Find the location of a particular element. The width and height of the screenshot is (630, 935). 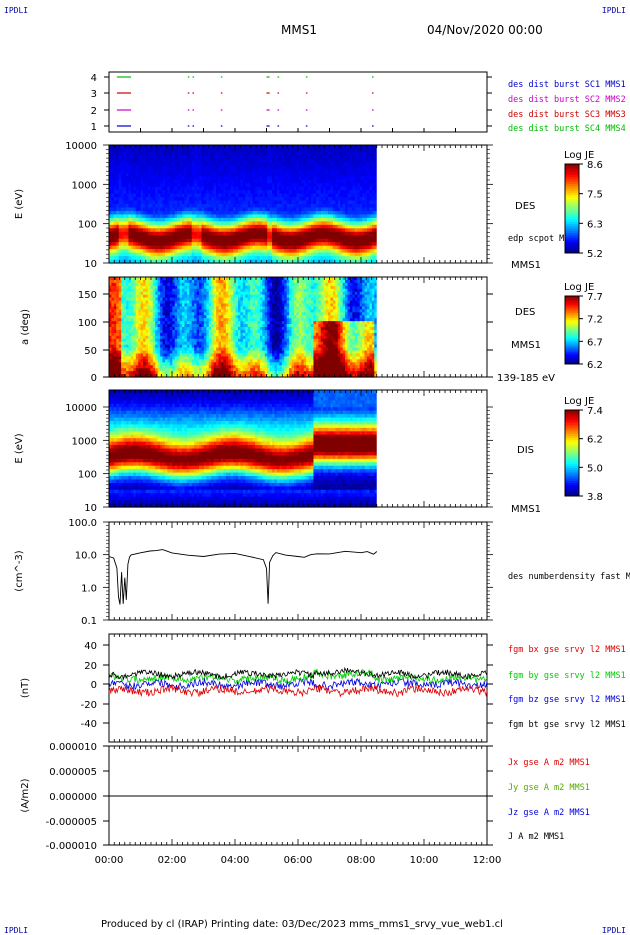

des-energy-ylabel: E (eV) is located at coordinates (19, 204).